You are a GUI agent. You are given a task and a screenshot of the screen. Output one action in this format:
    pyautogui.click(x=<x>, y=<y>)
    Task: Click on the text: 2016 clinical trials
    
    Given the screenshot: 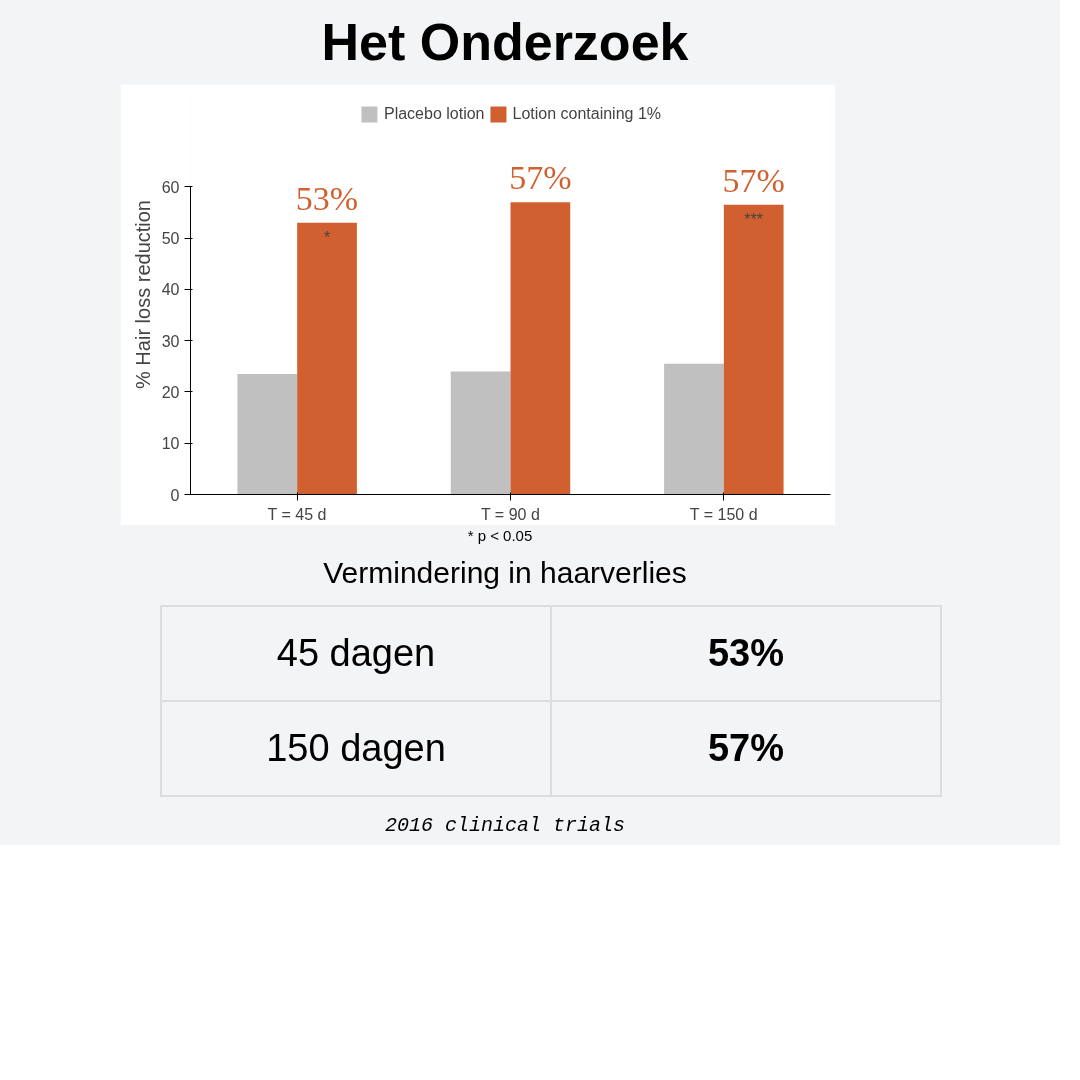 What is the action you would take?
    pyautogui.click(x=505, y=825)
    